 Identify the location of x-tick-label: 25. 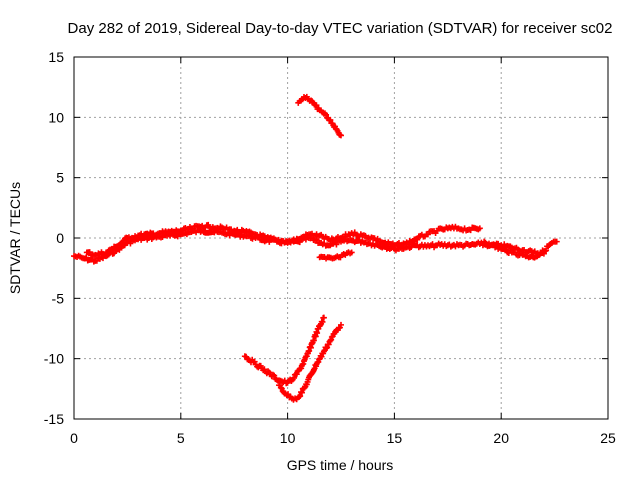
(608, 438).